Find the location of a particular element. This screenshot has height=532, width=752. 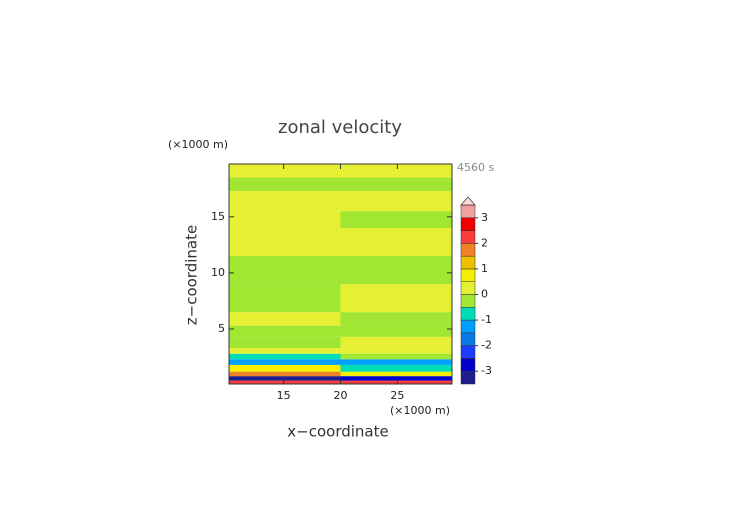

colorbar-over is located at coordinates (468, 201).